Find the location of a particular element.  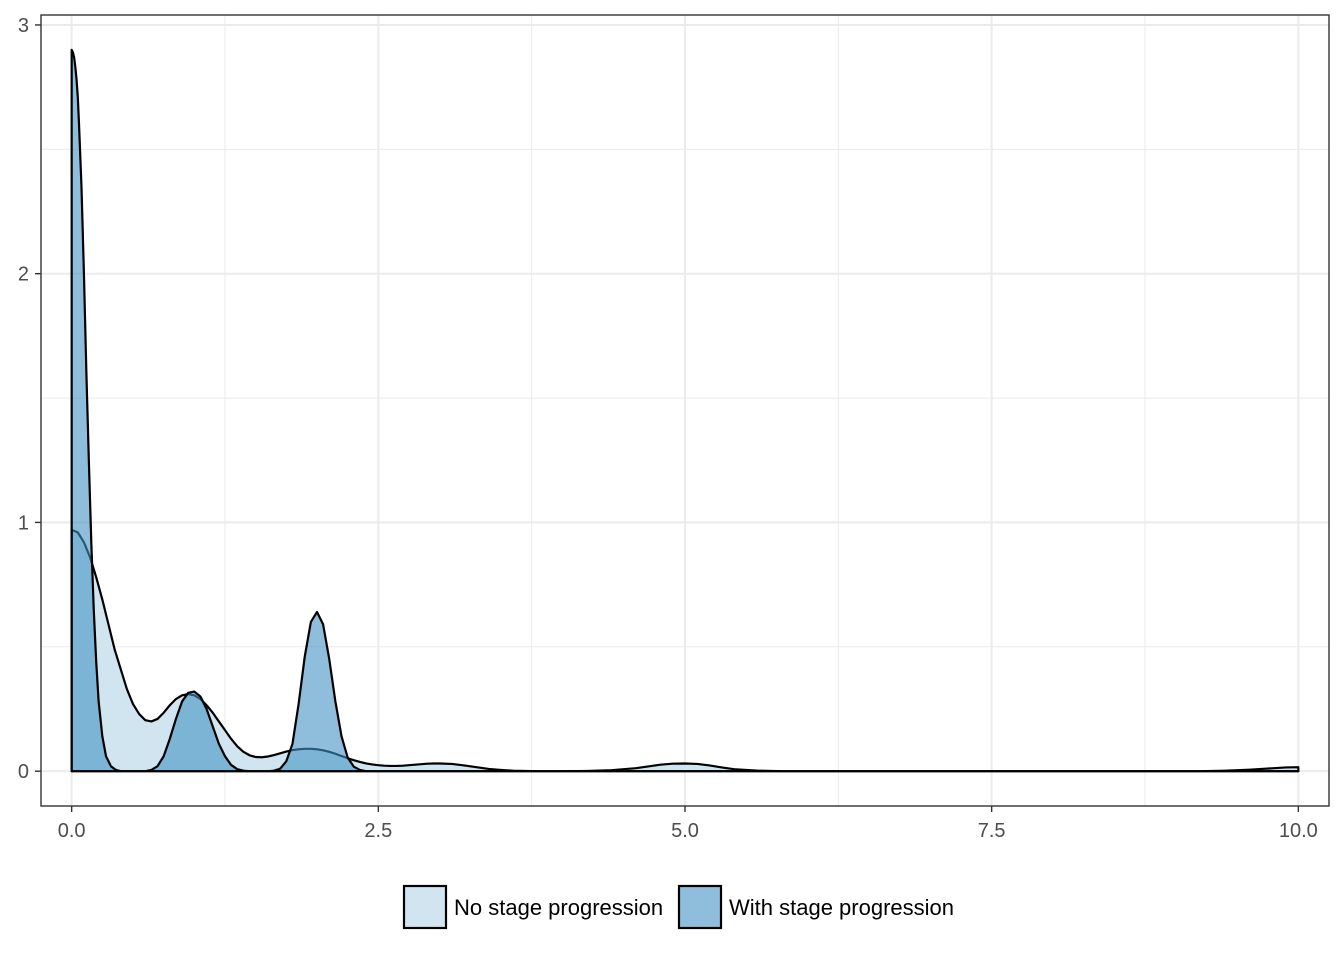

y-tick-label: 2 is located at coordinates (23, 275).